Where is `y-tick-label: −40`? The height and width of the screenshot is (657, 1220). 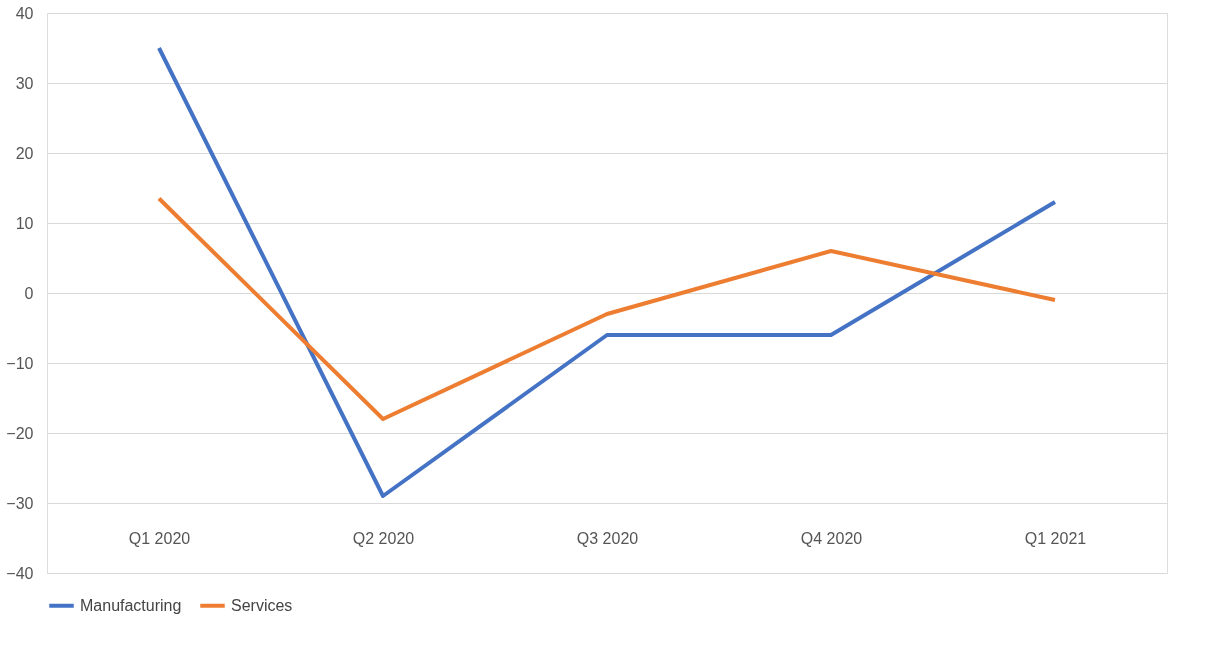 y-tick-label: −40 is located at coordinates (20, 573).